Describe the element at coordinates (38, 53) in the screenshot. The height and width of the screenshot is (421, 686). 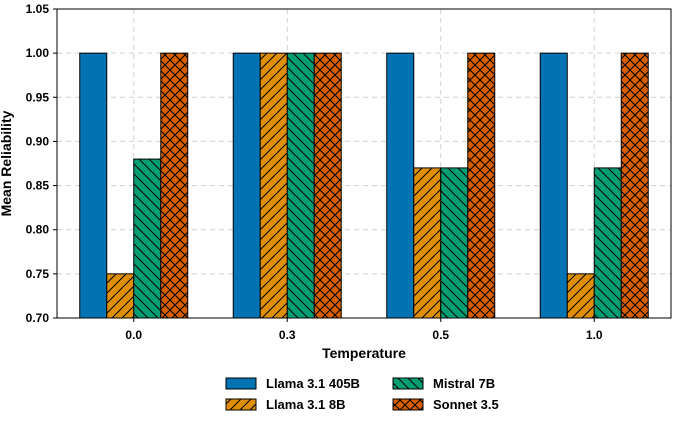
I see `y-tick-label: 1.00` at that location.